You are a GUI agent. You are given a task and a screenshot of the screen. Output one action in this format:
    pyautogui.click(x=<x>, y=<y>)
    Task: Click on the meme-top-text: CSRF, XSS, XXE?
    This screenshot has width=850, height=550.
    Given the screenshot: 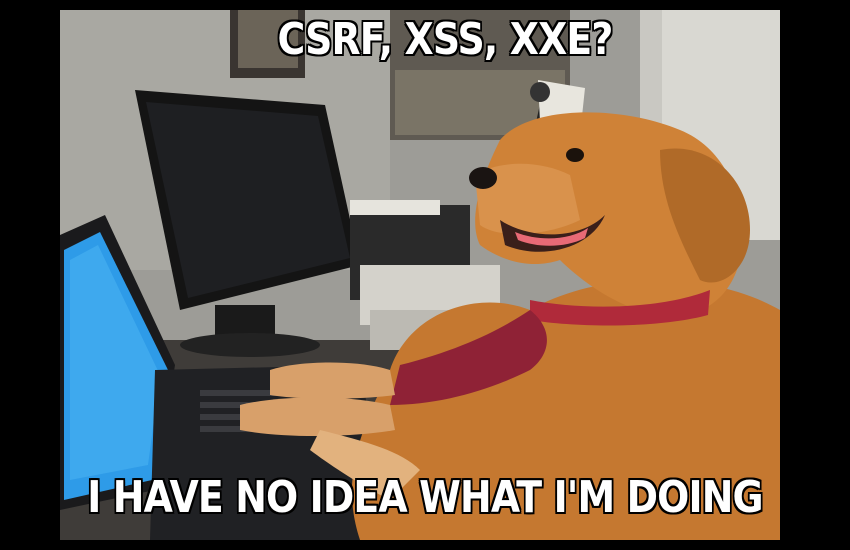 What is the action you would take?
    pyautogui.click(x=446, y=39)
    